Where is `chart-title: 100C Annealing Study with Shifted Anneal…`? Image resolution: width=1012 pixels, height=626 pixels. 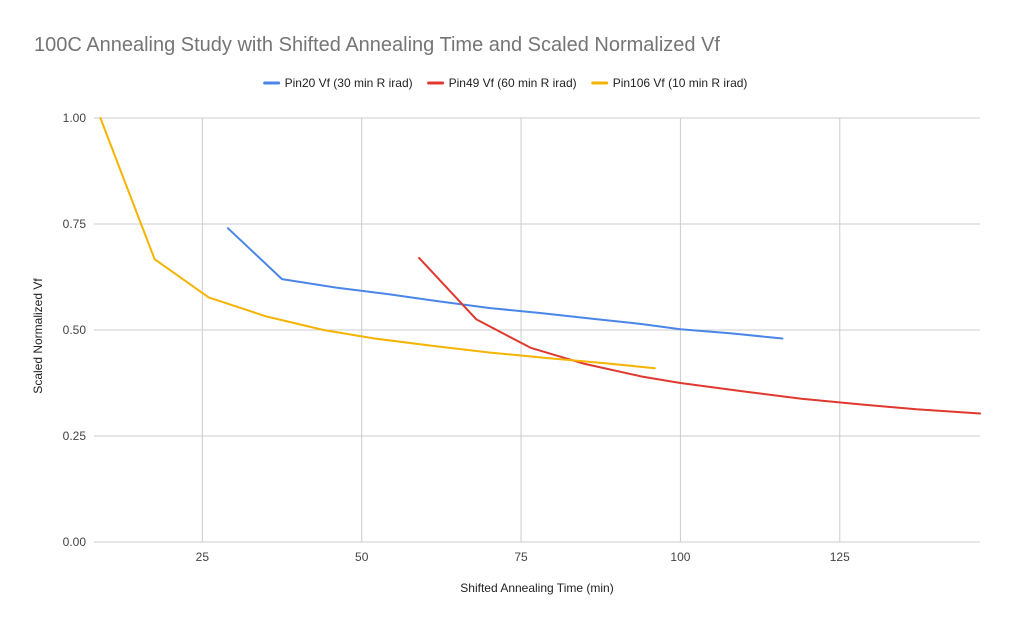 chart-title: 100C Annealing Study with Shifted Anneal… is located at coordinates (377, 45).